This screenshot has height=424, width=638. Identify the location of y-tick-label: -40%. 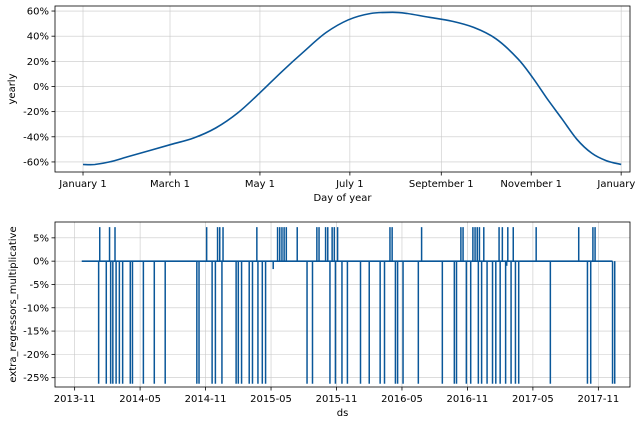
(36, 137).